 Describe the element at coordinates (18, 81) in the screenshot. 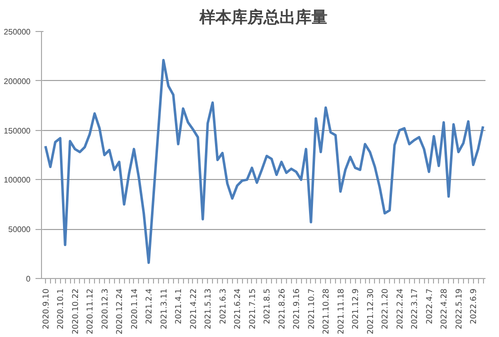

I see `y-tick-label: 200000` at that location.